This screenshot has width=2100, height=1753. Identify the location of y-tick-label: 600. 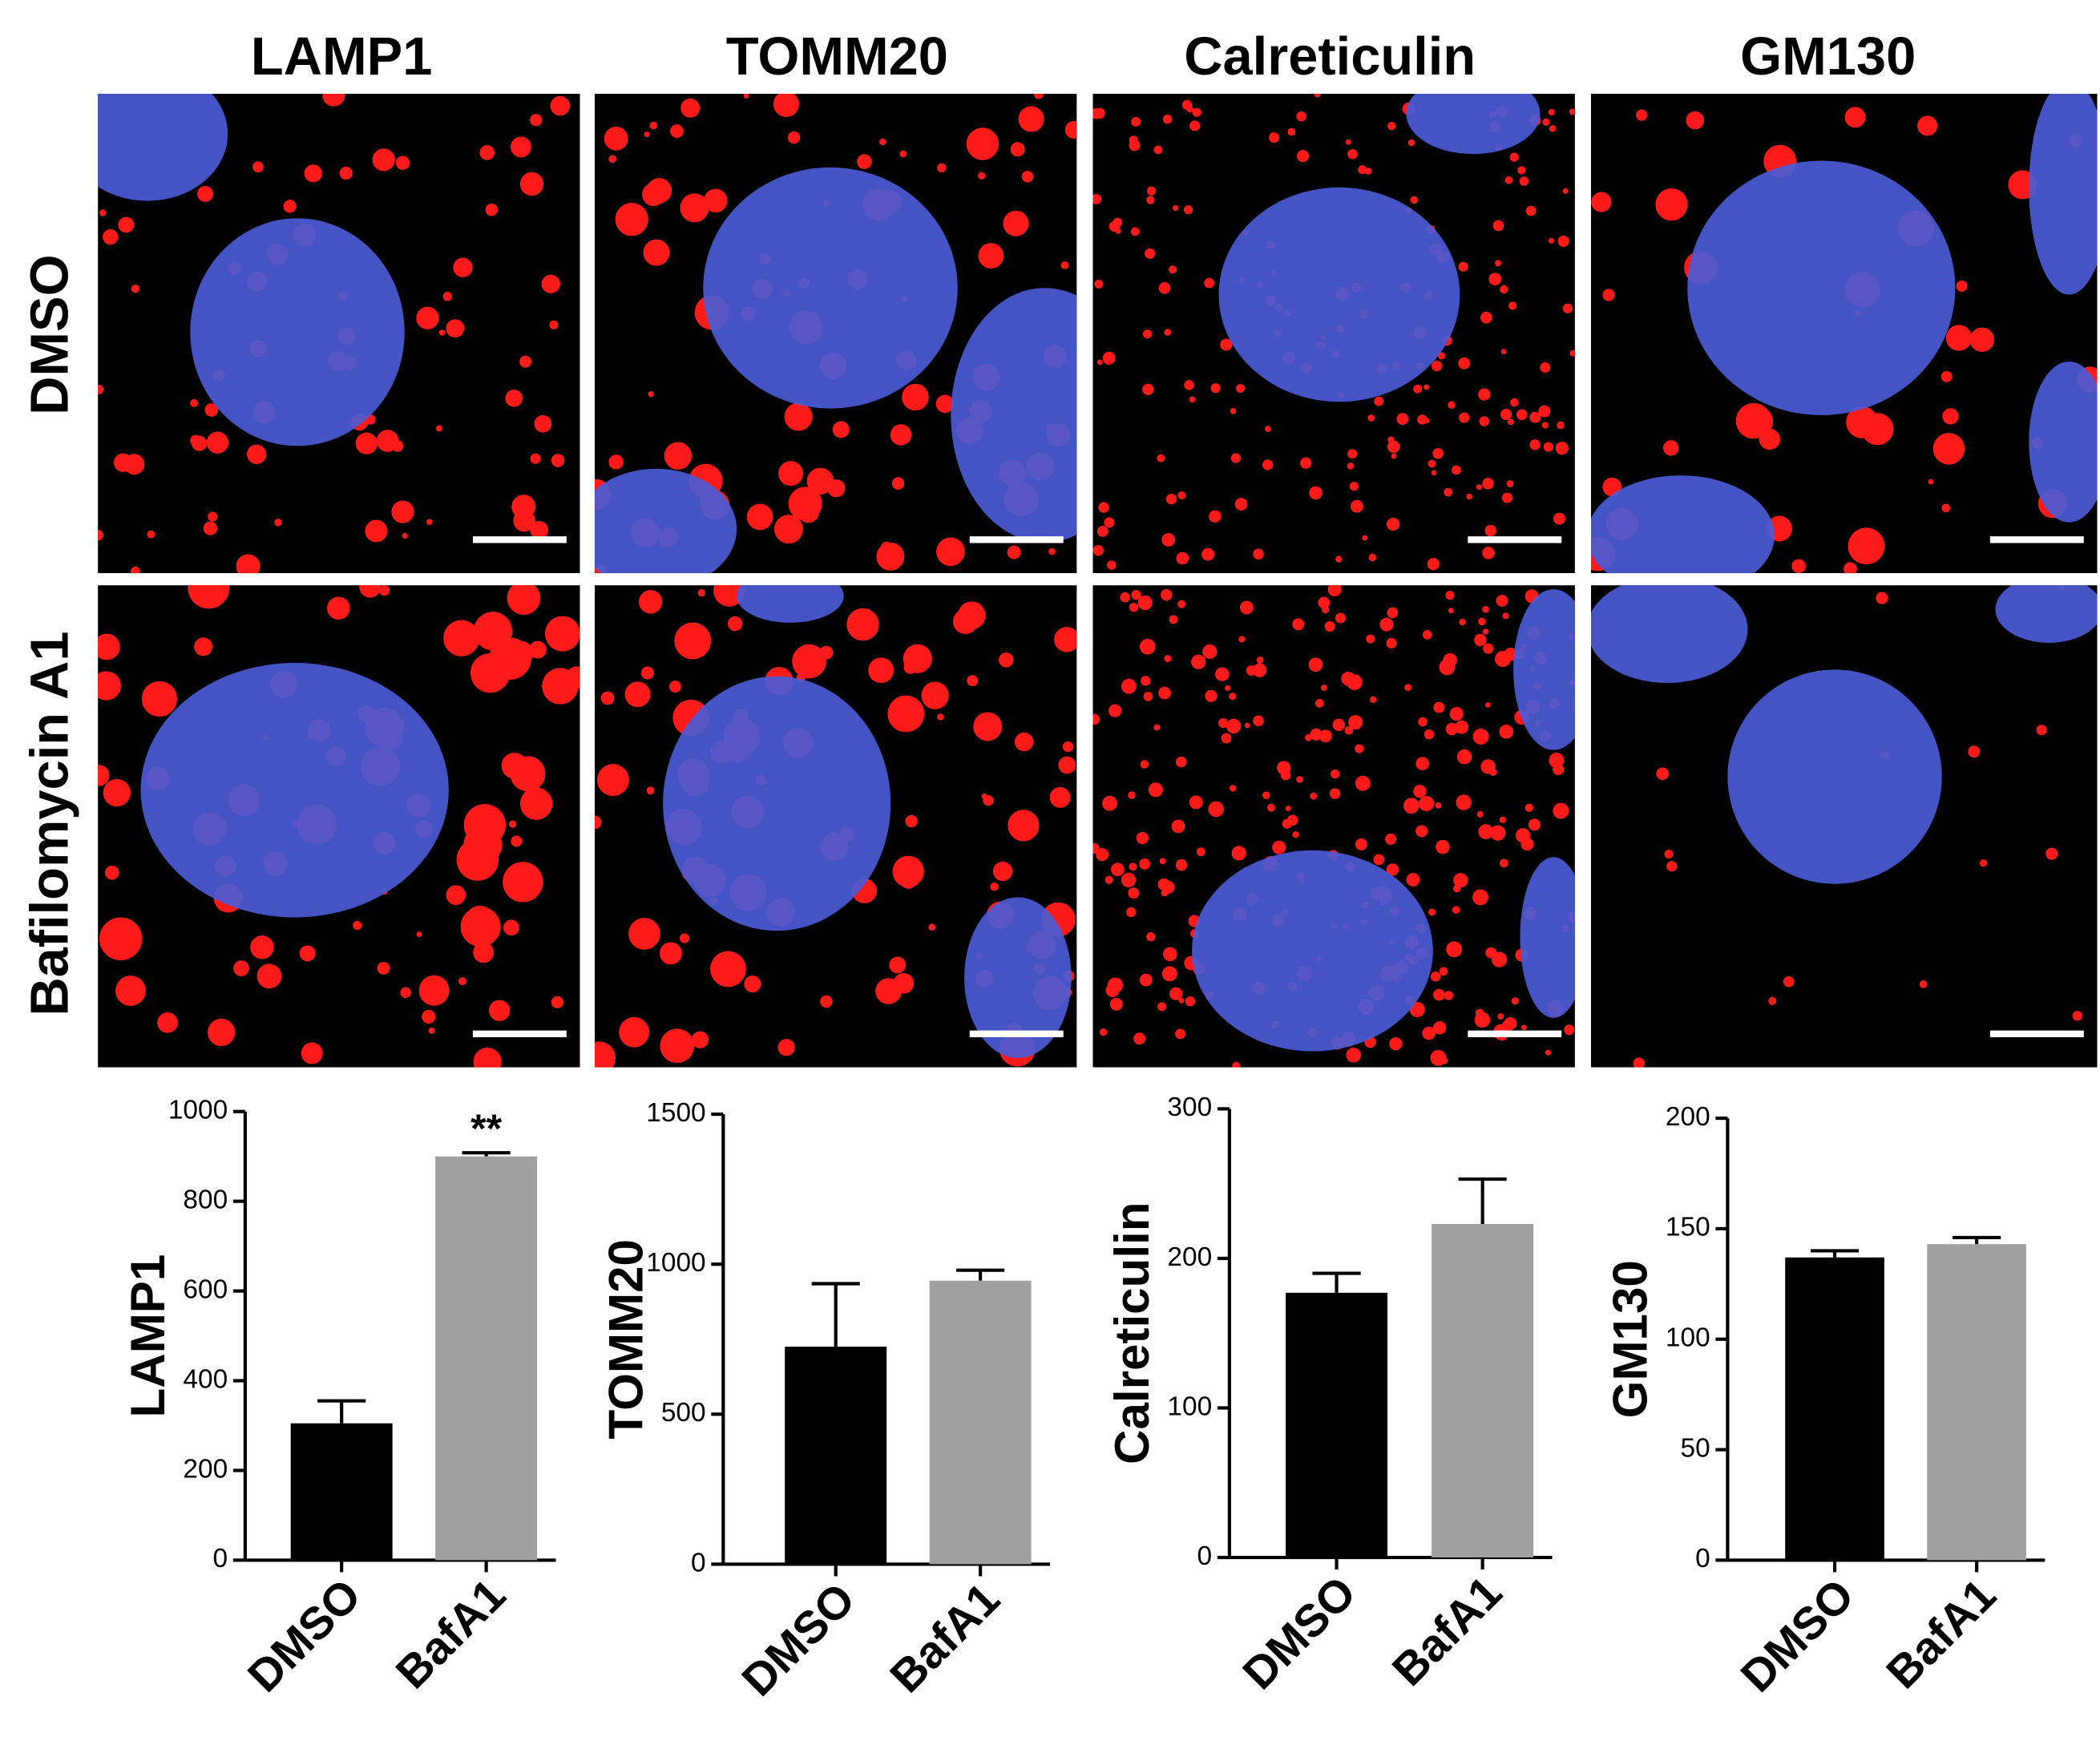
(205, 1289).